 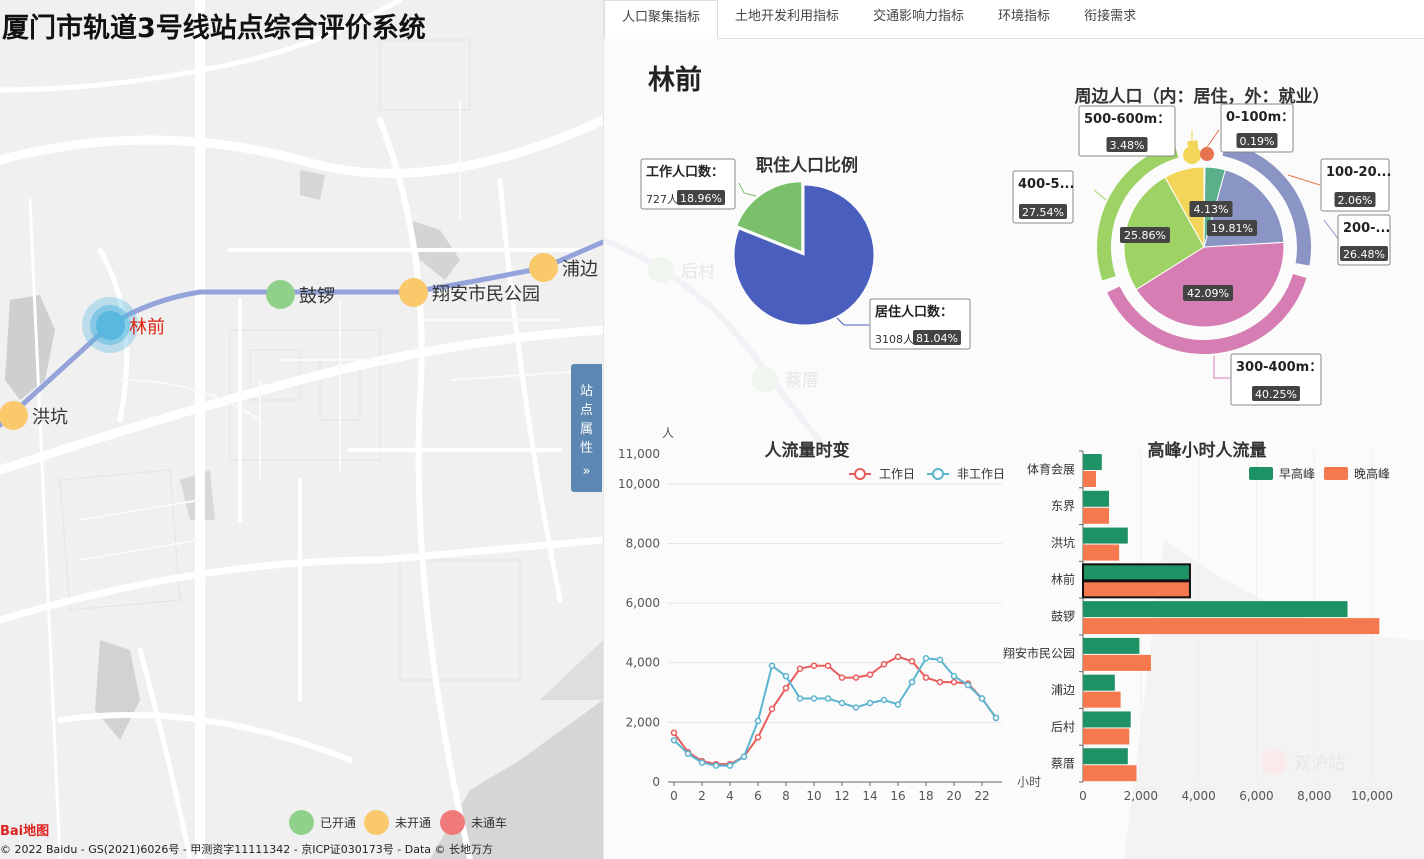 I want to click on x-tick-label: 16, so click(x=897, y=796).